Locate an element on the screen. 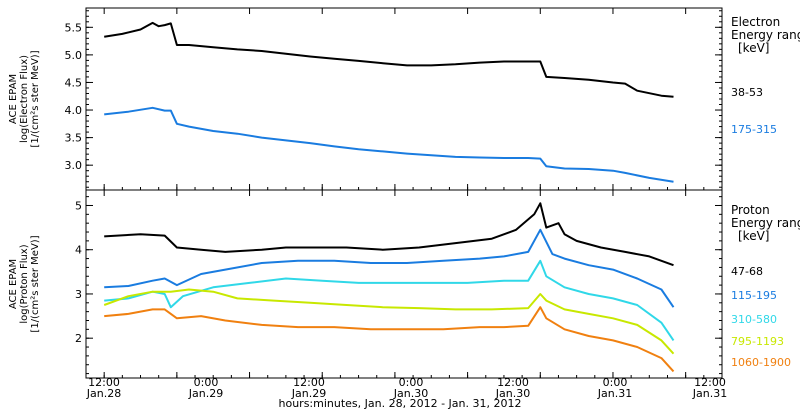 The width and height of the screenshot is (800, 410). y-tick-label: 4.0 is located at coordinates (74, 110).